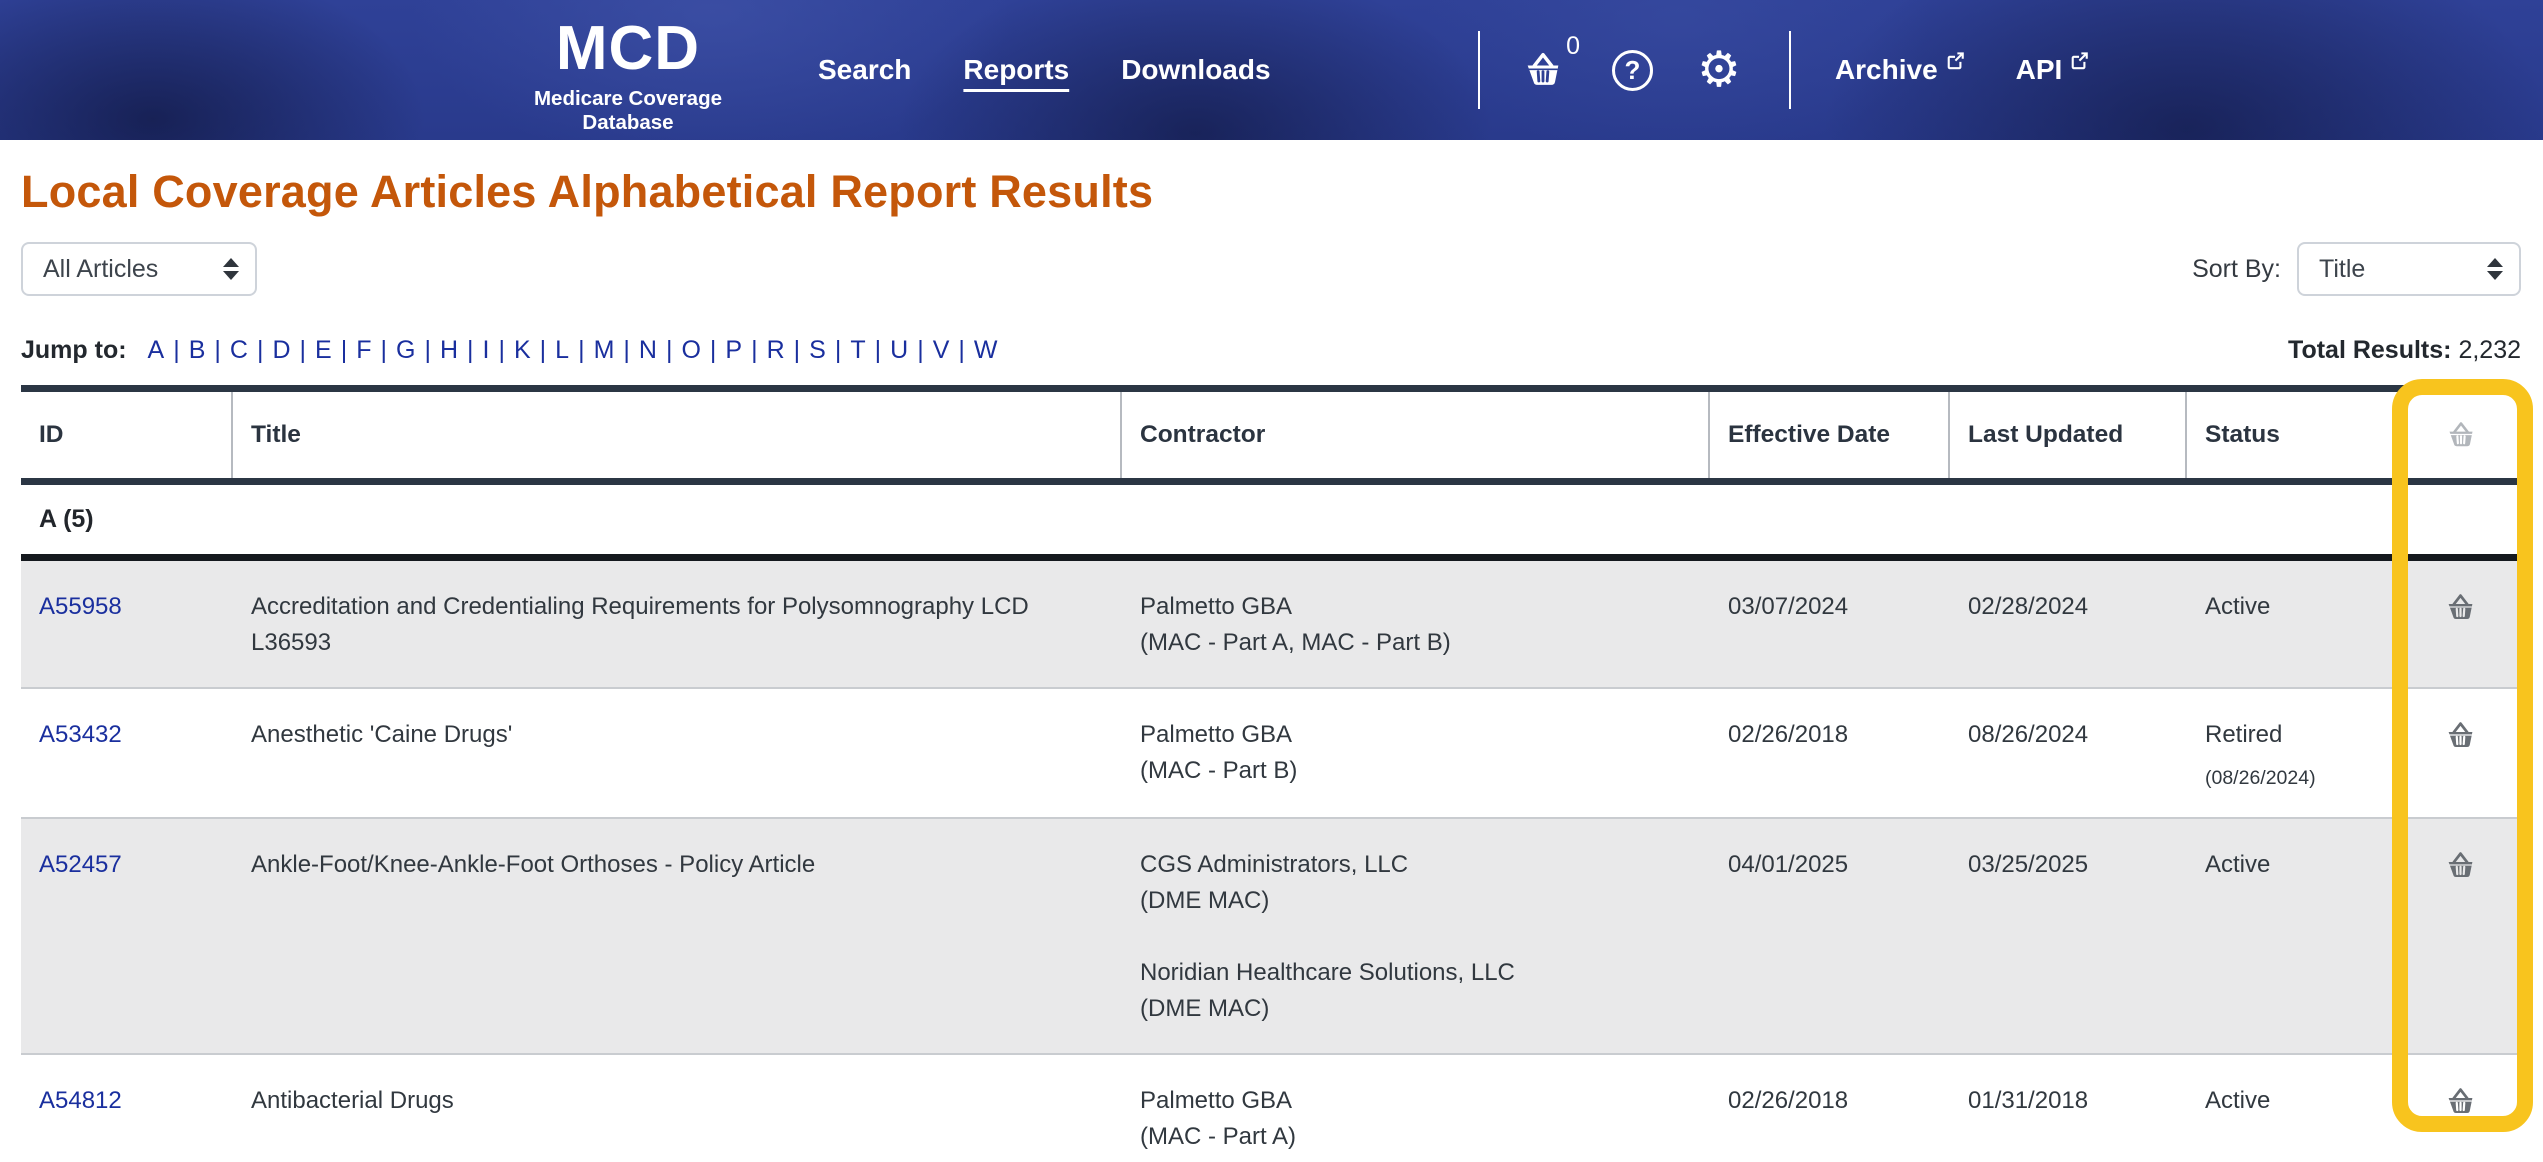 This screenshot has height=1162, width=2543. What do you see at coordinates (80, 1100) in the screenshot?
I see `article-id-link: A54812` at bounding box center [80, 1100].